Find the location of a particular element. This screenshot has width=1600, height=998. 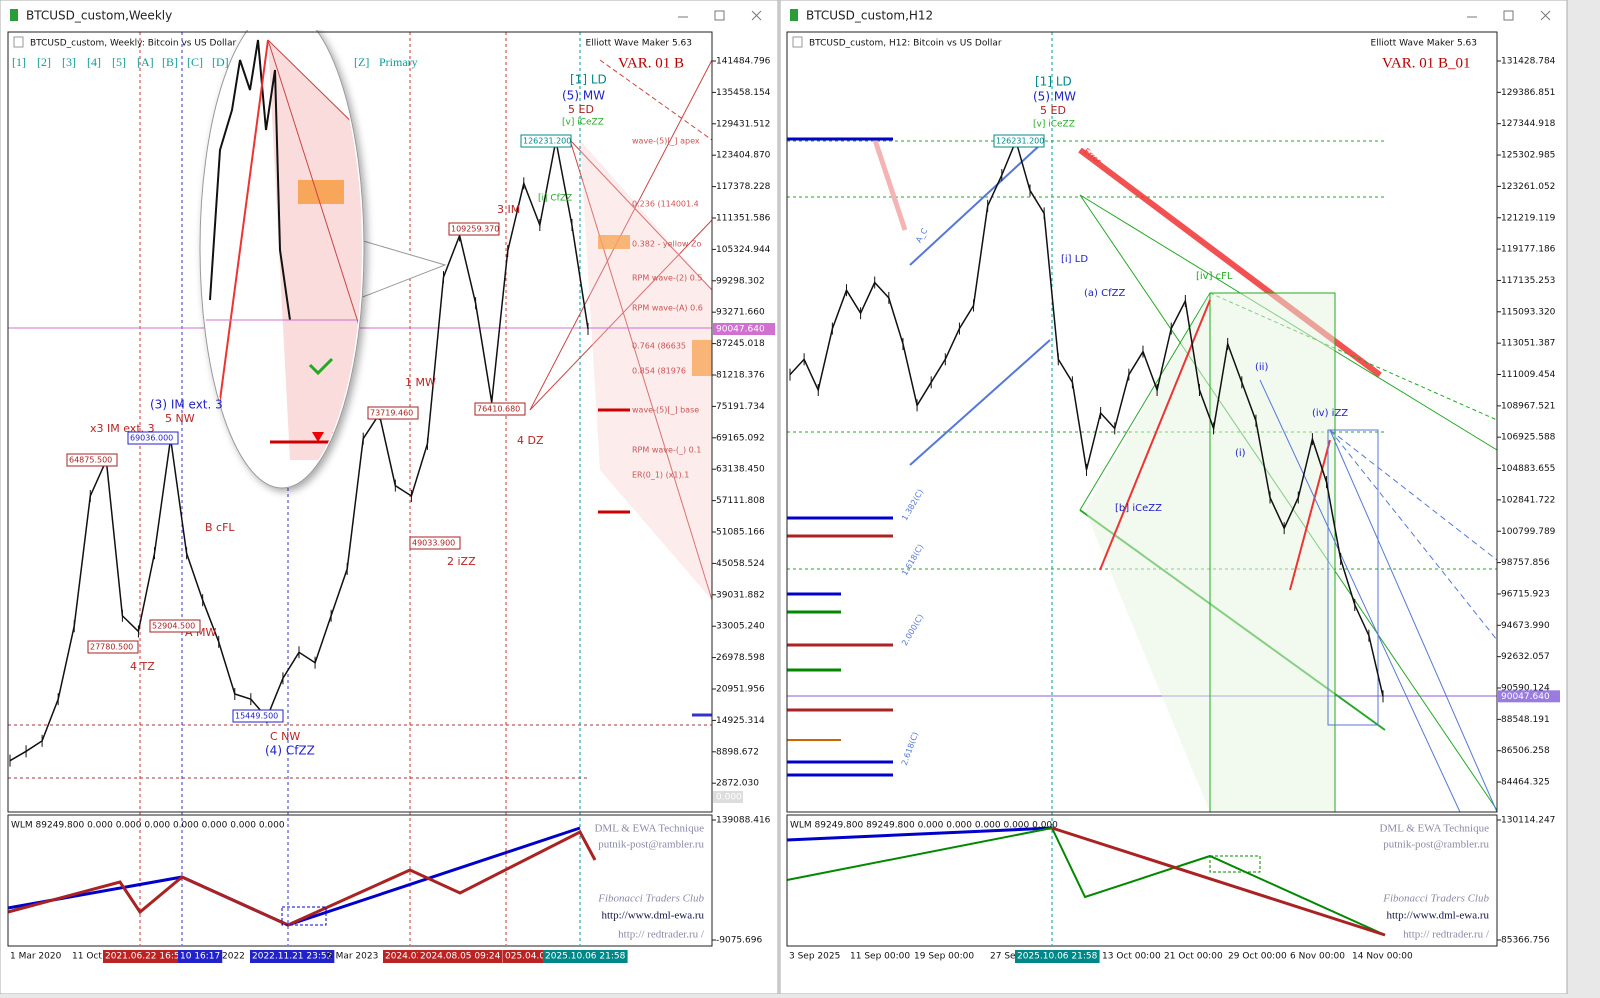

window-title: BTCUSD_custom,Weekly is located at coordinates (99, 16).